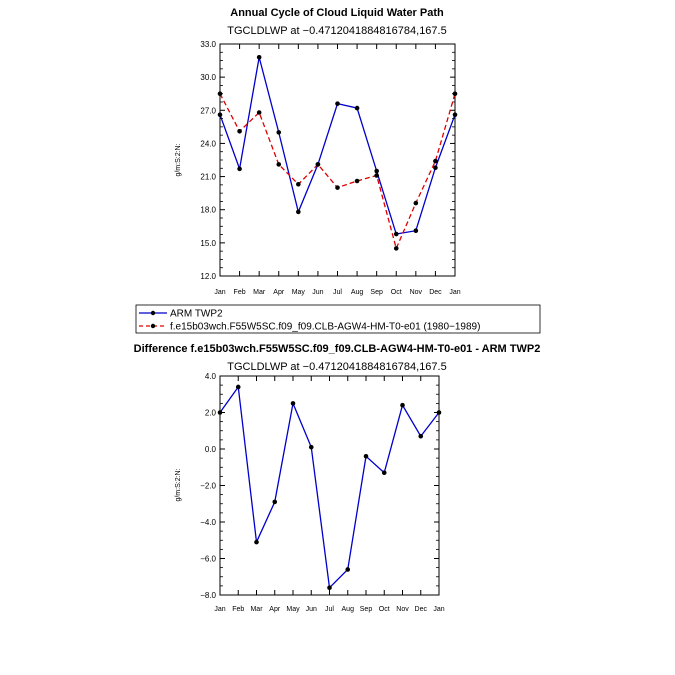 Image resolution: width=675 pixels, height=675 pixels. I want to click on y-tick-label: 12.0, so click(208, 276).